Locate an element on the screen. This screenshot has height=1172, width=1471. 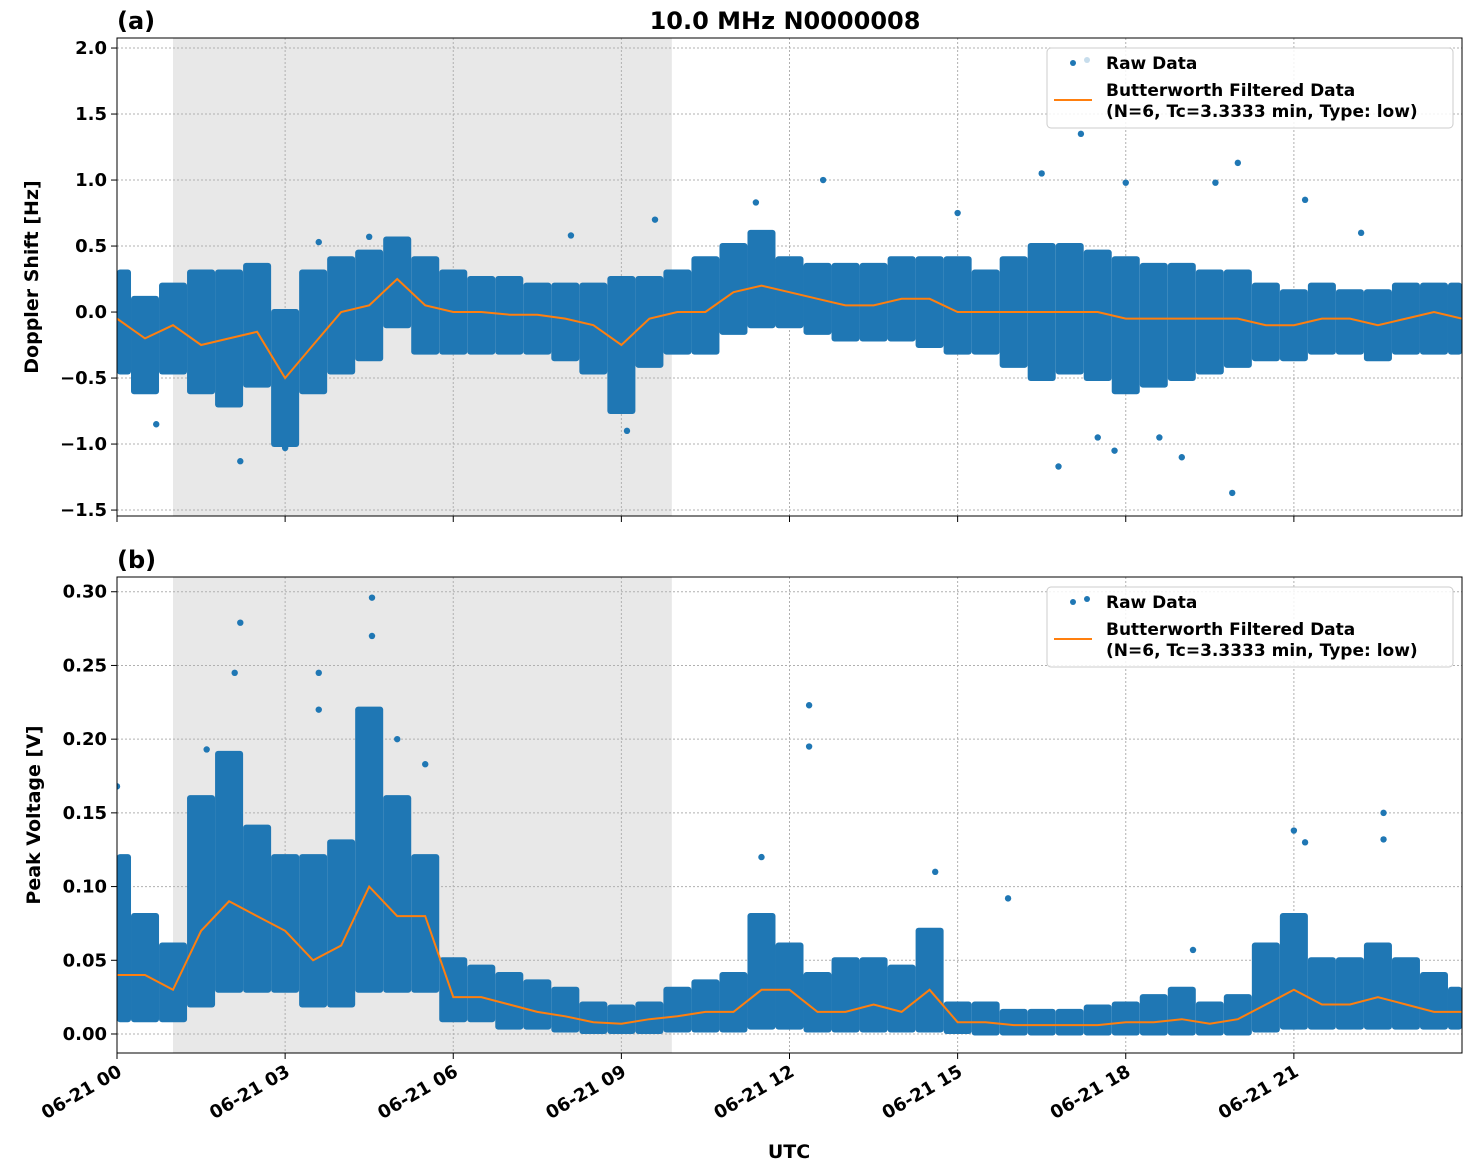
x-tick-label: 06-21 03 is located at coordinates (249, 1092).